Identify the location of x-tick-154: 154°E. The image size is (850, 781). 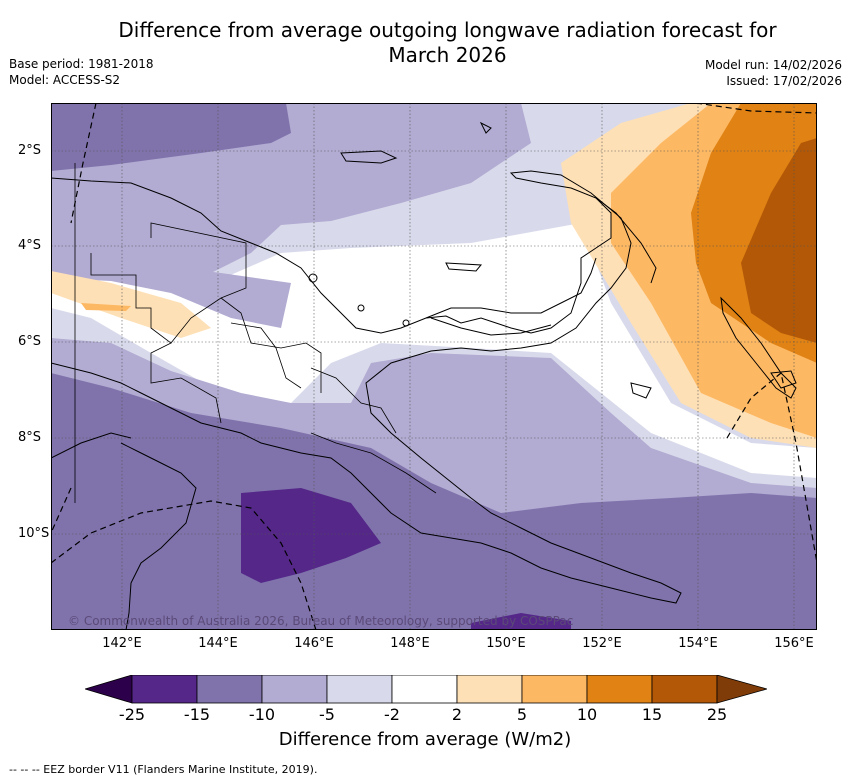
(698, 643).